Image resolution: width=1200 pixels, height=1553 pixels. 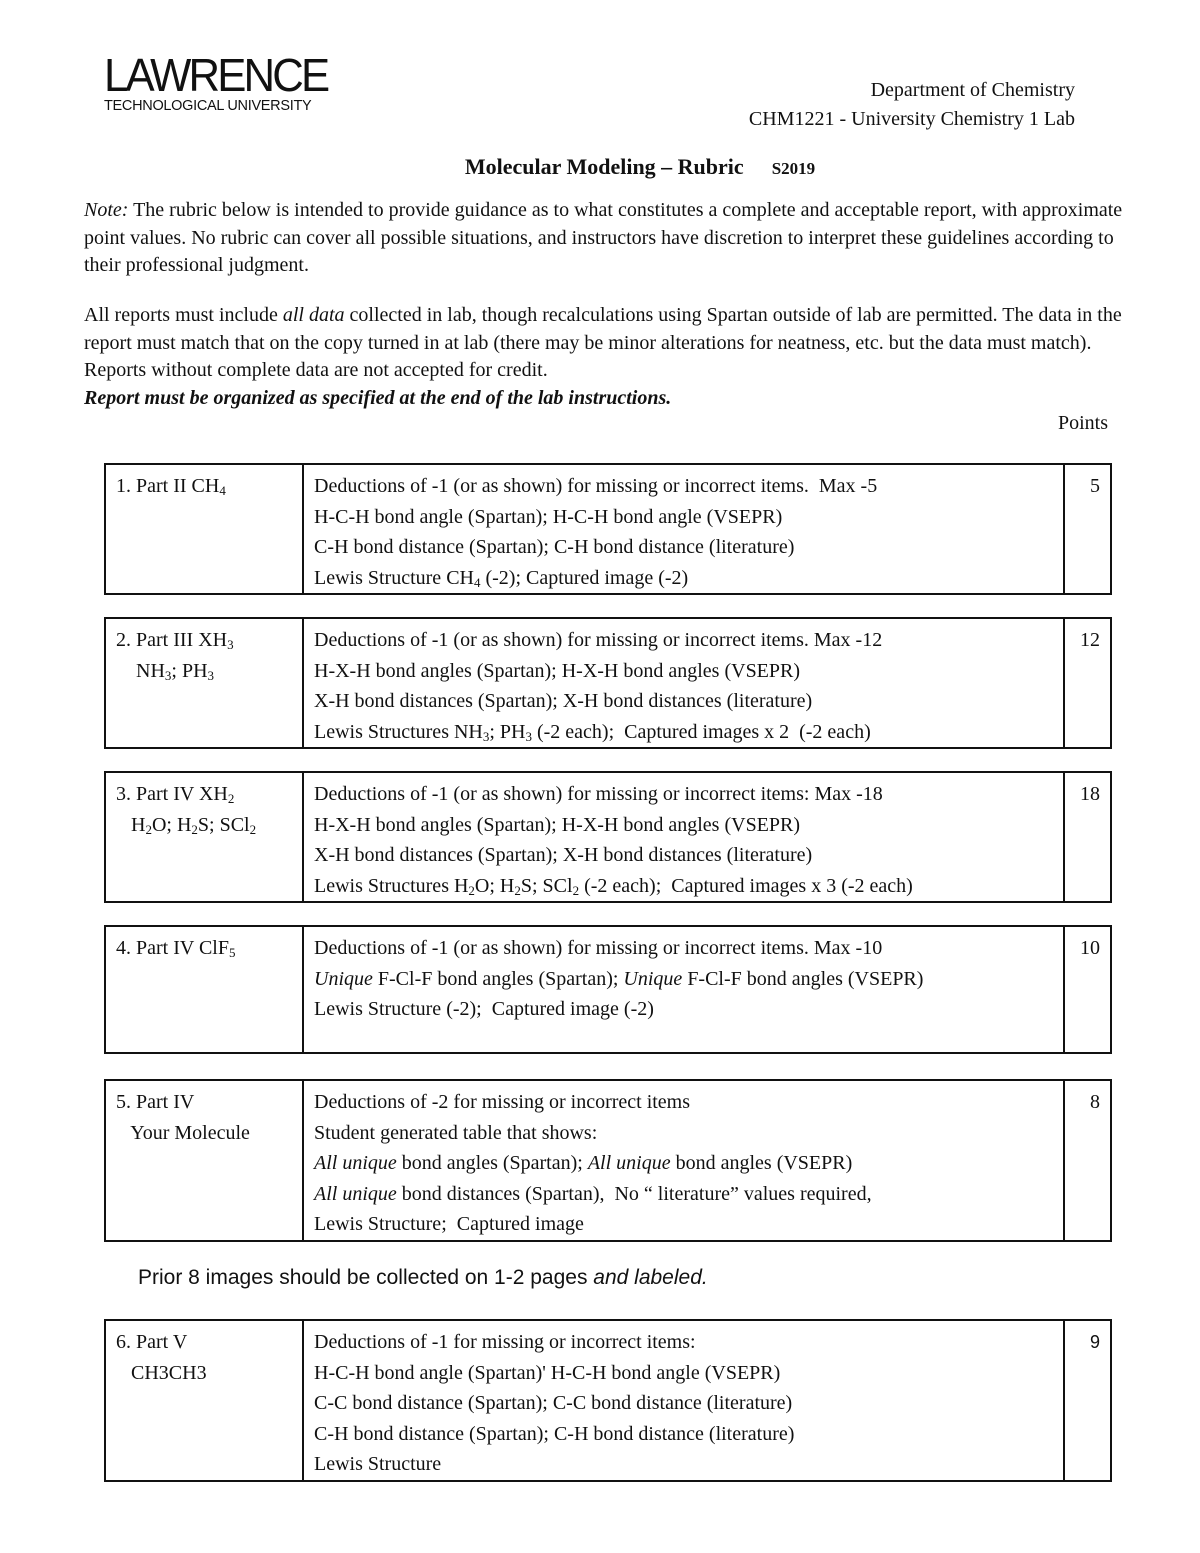 I want to click on text-segment: bond angles (VSEPR), so click(x=761, y=1163).